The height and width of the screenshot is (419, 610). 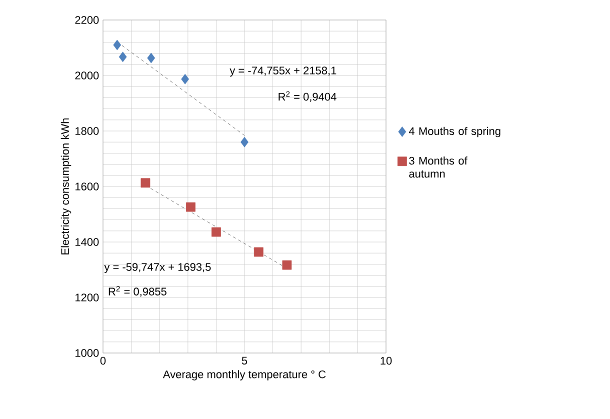 I want to click on legend-label: 4 Mouths of spring, so click(x=454, y=132).